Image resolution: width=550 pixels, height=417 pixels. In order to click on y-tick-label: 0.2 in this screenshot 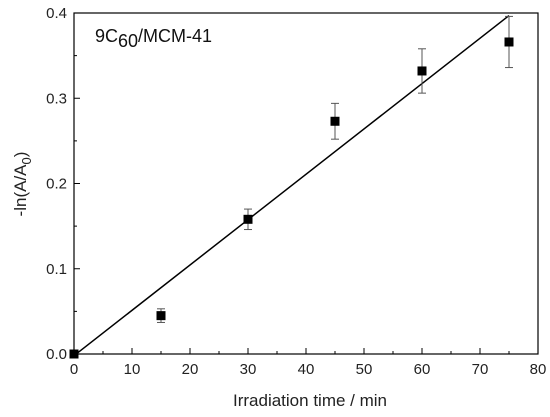, I will do `click(56, 184)`.